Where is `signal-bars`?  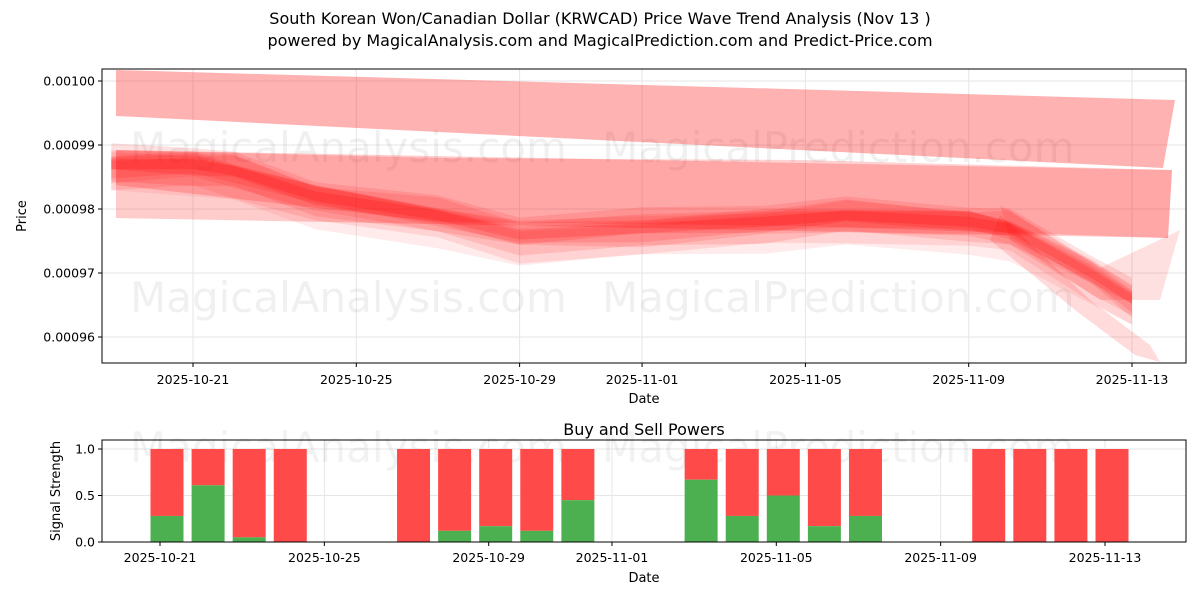 signal-bars is located at coordinates (639, 495).